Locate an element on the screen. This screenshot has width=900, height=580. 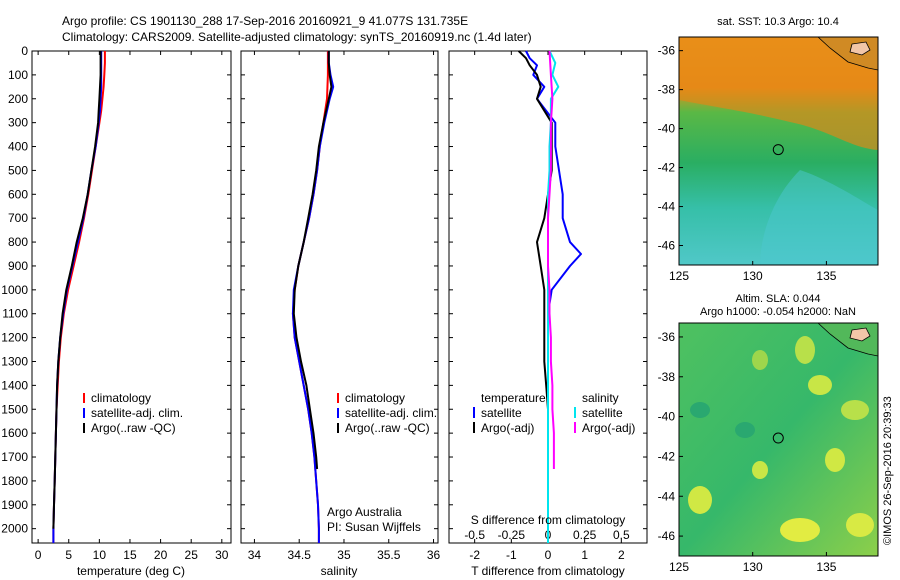
legend-temp-satellite-label: satellite is located at coordinates (501, 413).